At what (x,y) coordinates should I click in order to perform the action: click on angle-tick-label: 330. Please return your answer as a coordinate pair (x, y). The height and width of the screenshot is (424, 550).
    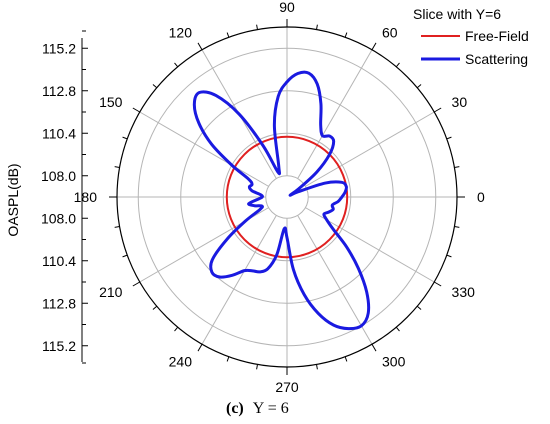
    Looking at the image, I should click on (464, 292).